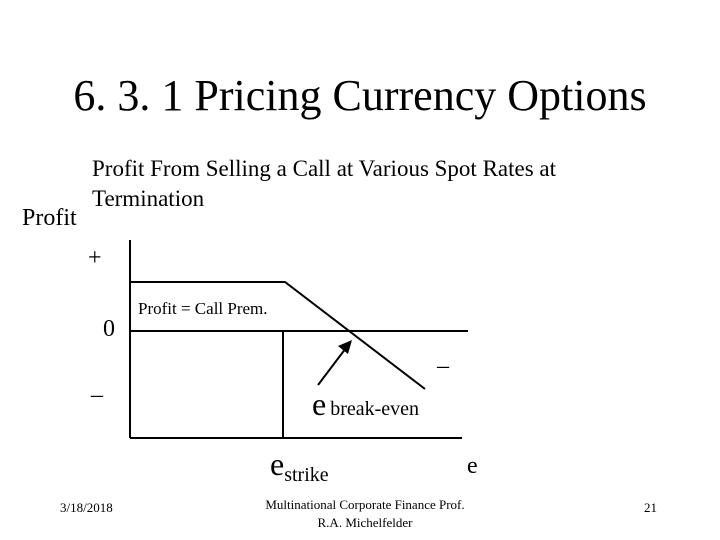 The height and width of the screenshot is (540, 720). I want to click on footer-page-number: 21, so click(650, 507).